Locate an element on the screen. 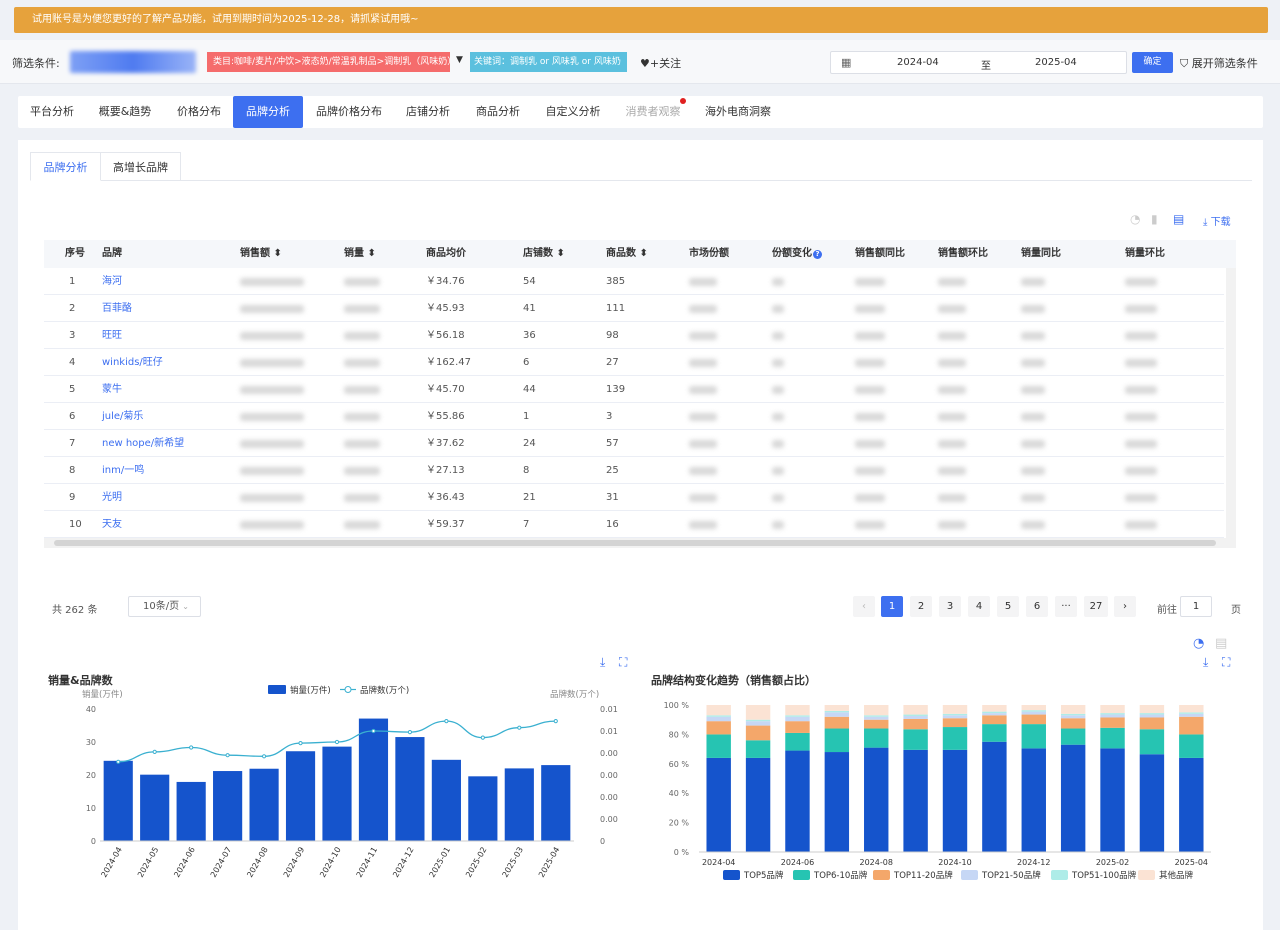 This screenshot has width=1280, height=930. tab-consumer-observation: 消费者观察 is located at coordinates (653, 111).